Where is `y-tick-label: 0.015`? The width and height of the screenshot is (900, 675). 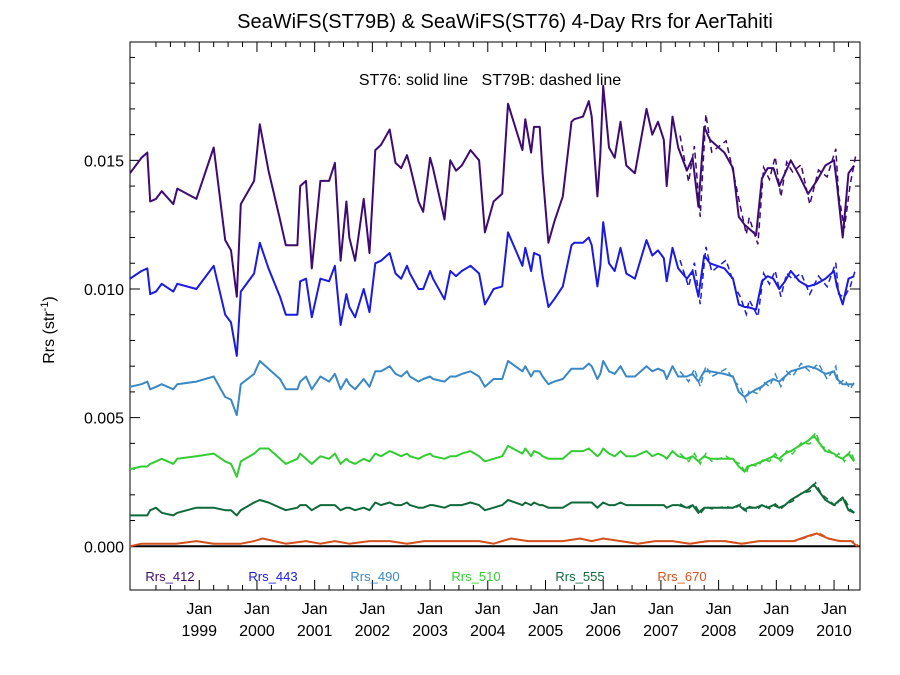
y-tick-label: 0.015 is located at coordinates (104, 161).